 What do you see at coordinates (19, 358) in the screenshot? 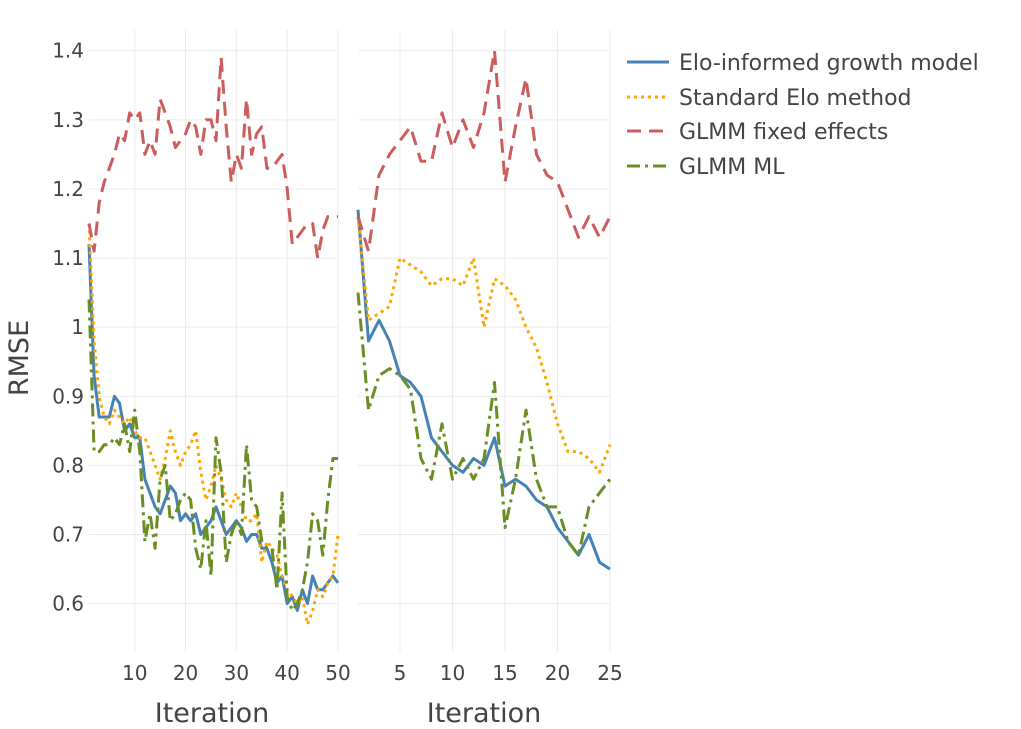
I see `y-axis-title: RMSE` at bounding box center [19, 358].